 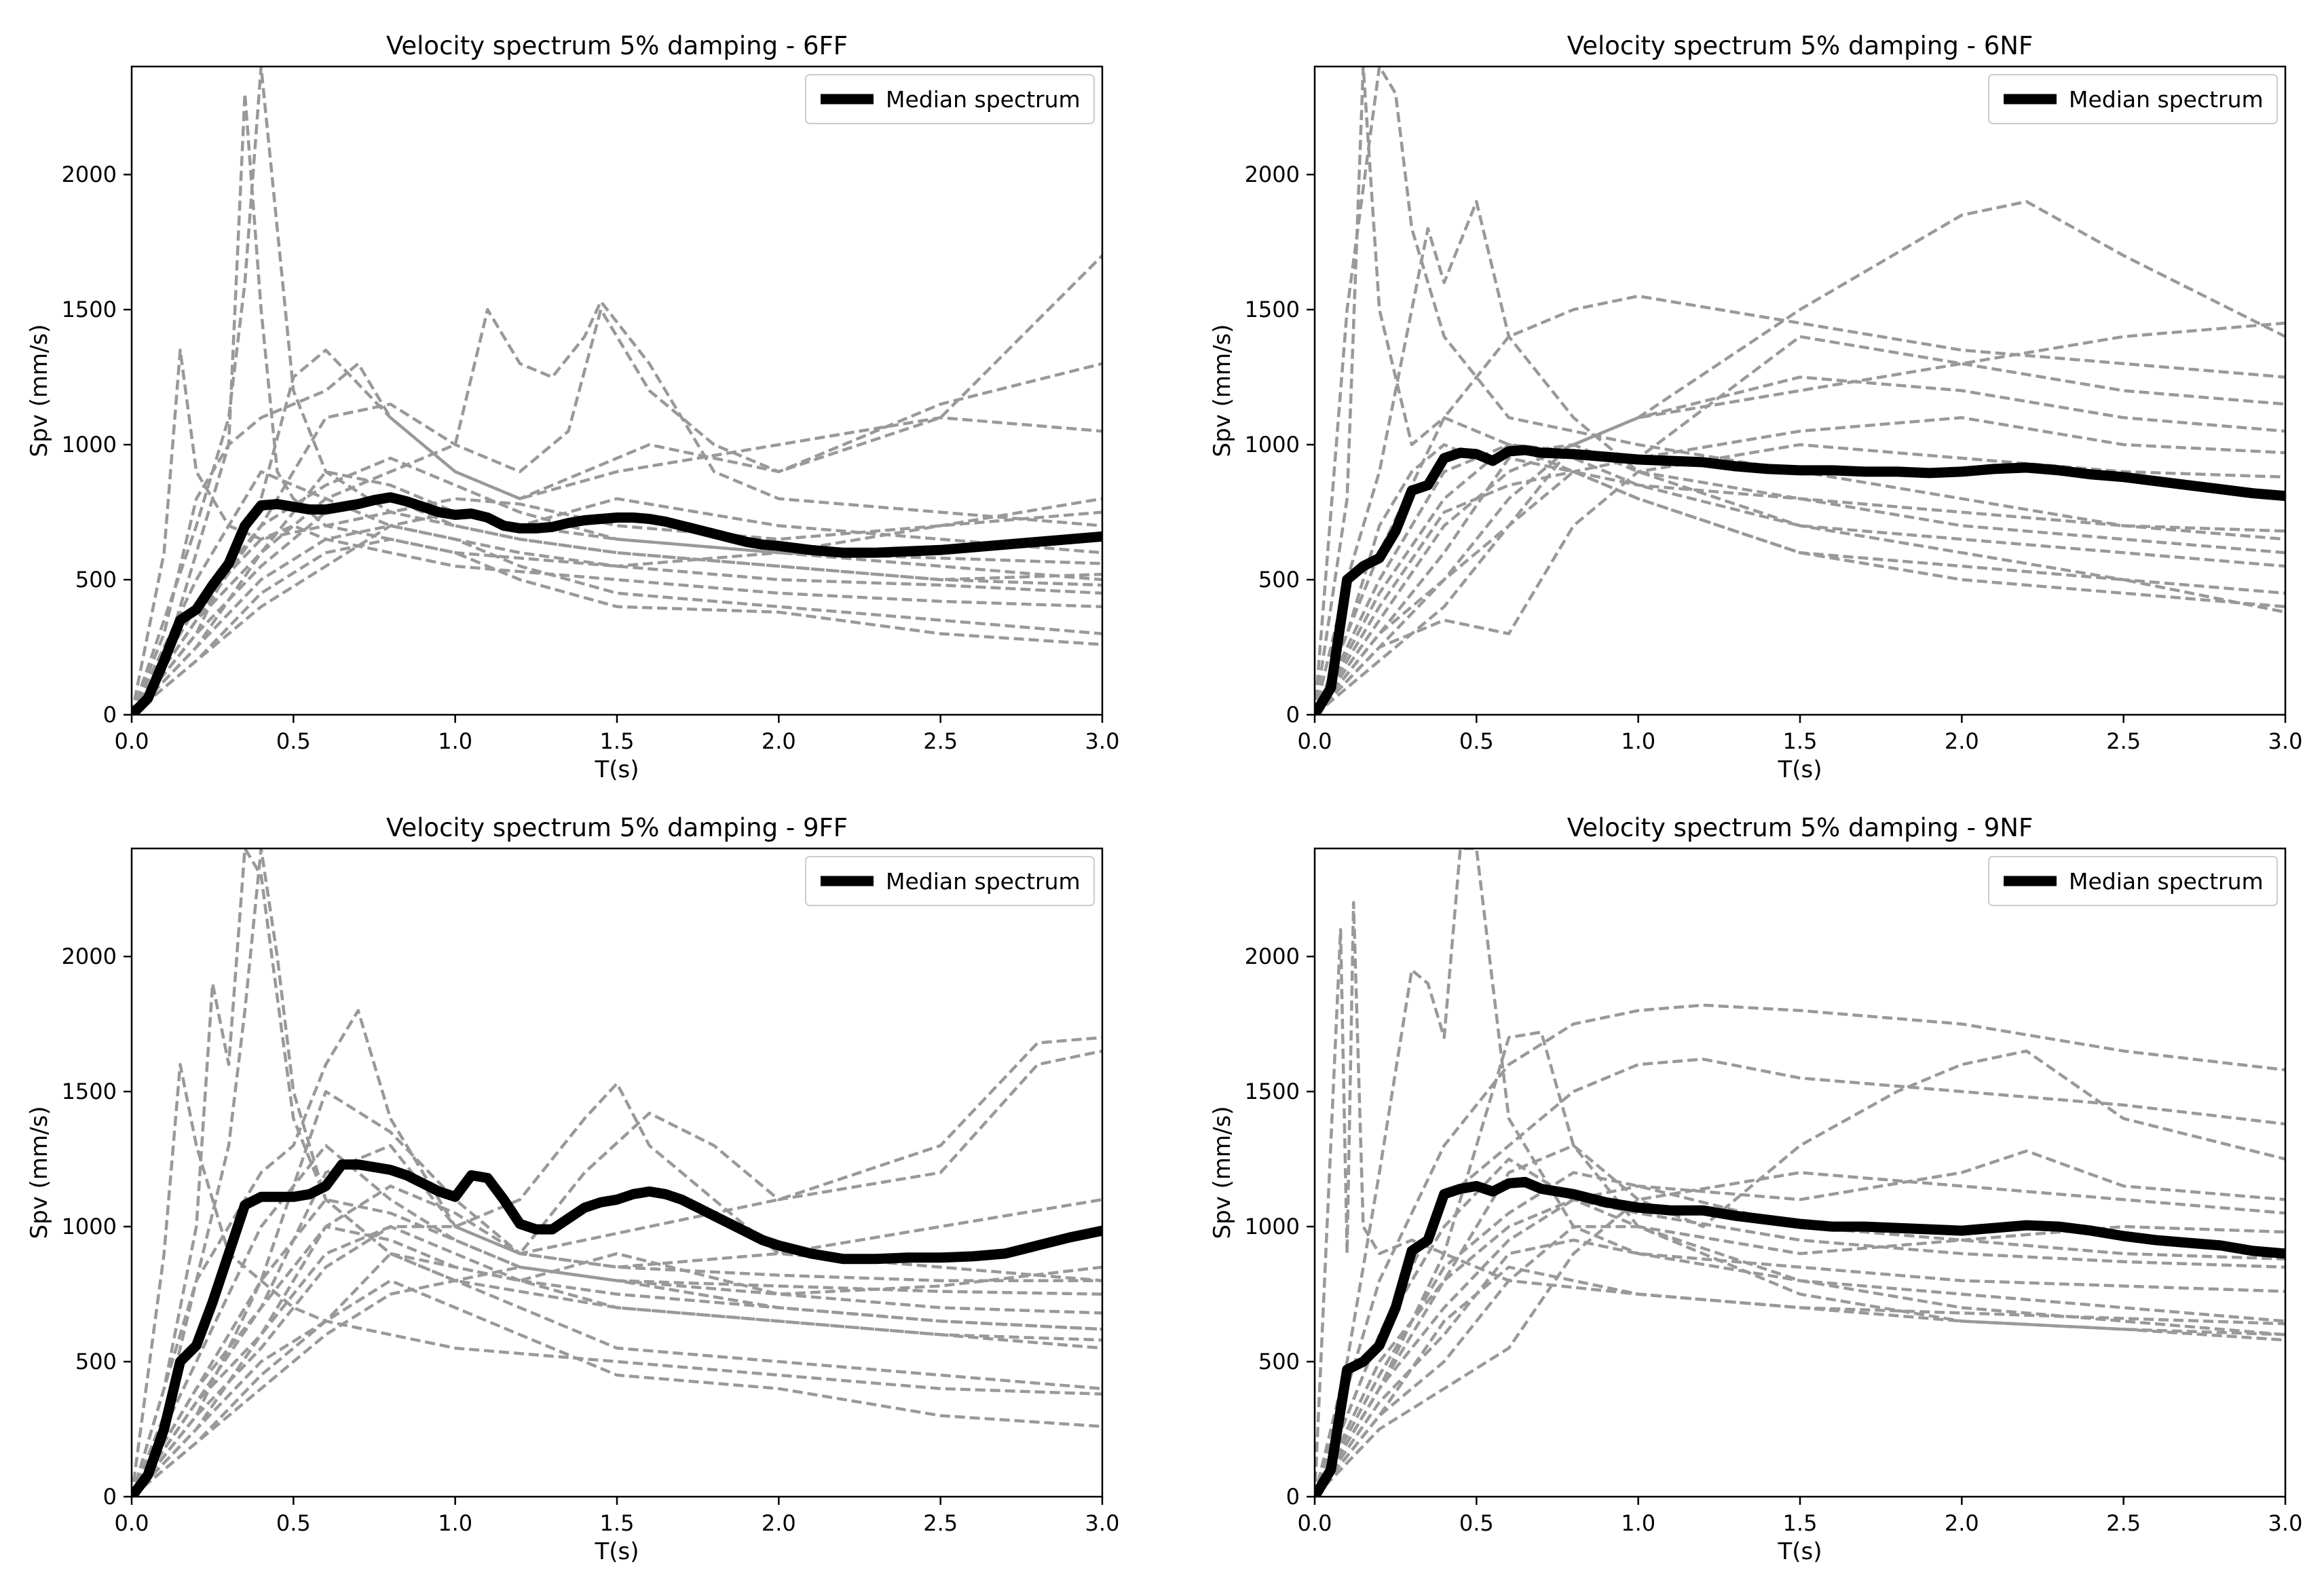 What do you see at coordinates (617, 46) in the screenshot?
I see `chart-title: Velocity spectrum 5% damping - 6FF` at bounding box center [617, 46].